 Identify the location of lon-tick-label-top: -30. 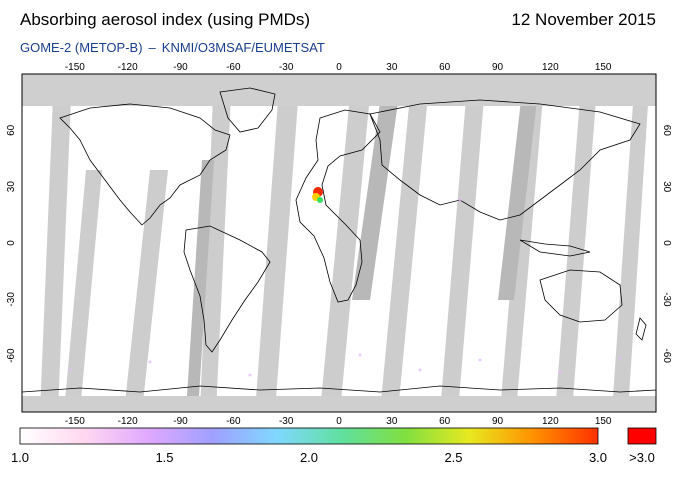
(286, 67).